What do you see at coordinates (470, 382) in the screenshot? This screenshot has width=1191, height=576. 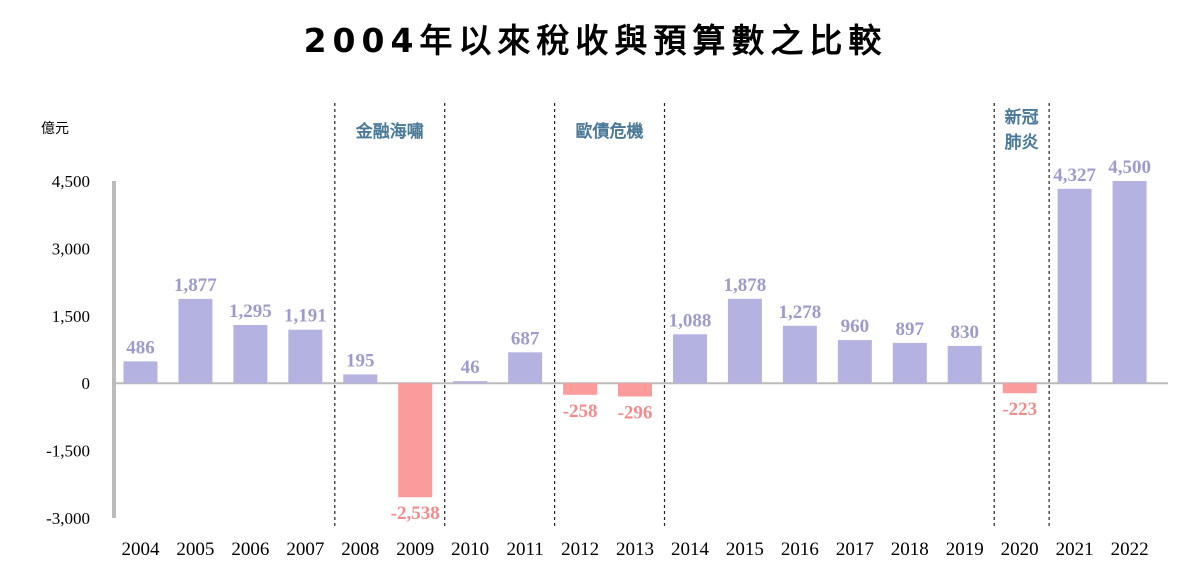 I see `bar-2010` at bounding box center [470, 382].